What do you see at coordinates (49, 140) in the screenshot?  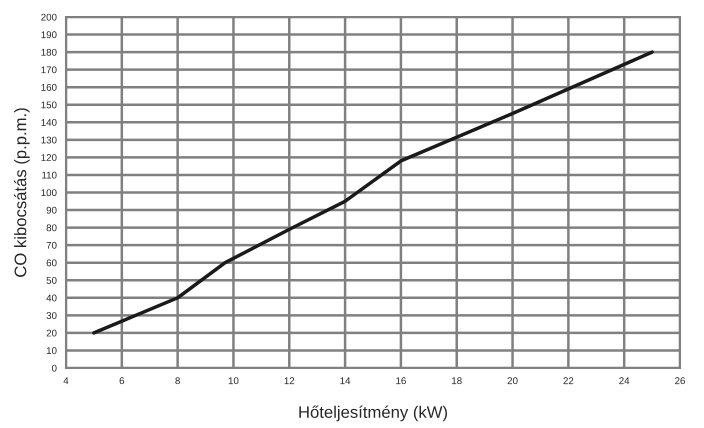 I see `y-tick-label: 130` at bounding box center [49, 140].